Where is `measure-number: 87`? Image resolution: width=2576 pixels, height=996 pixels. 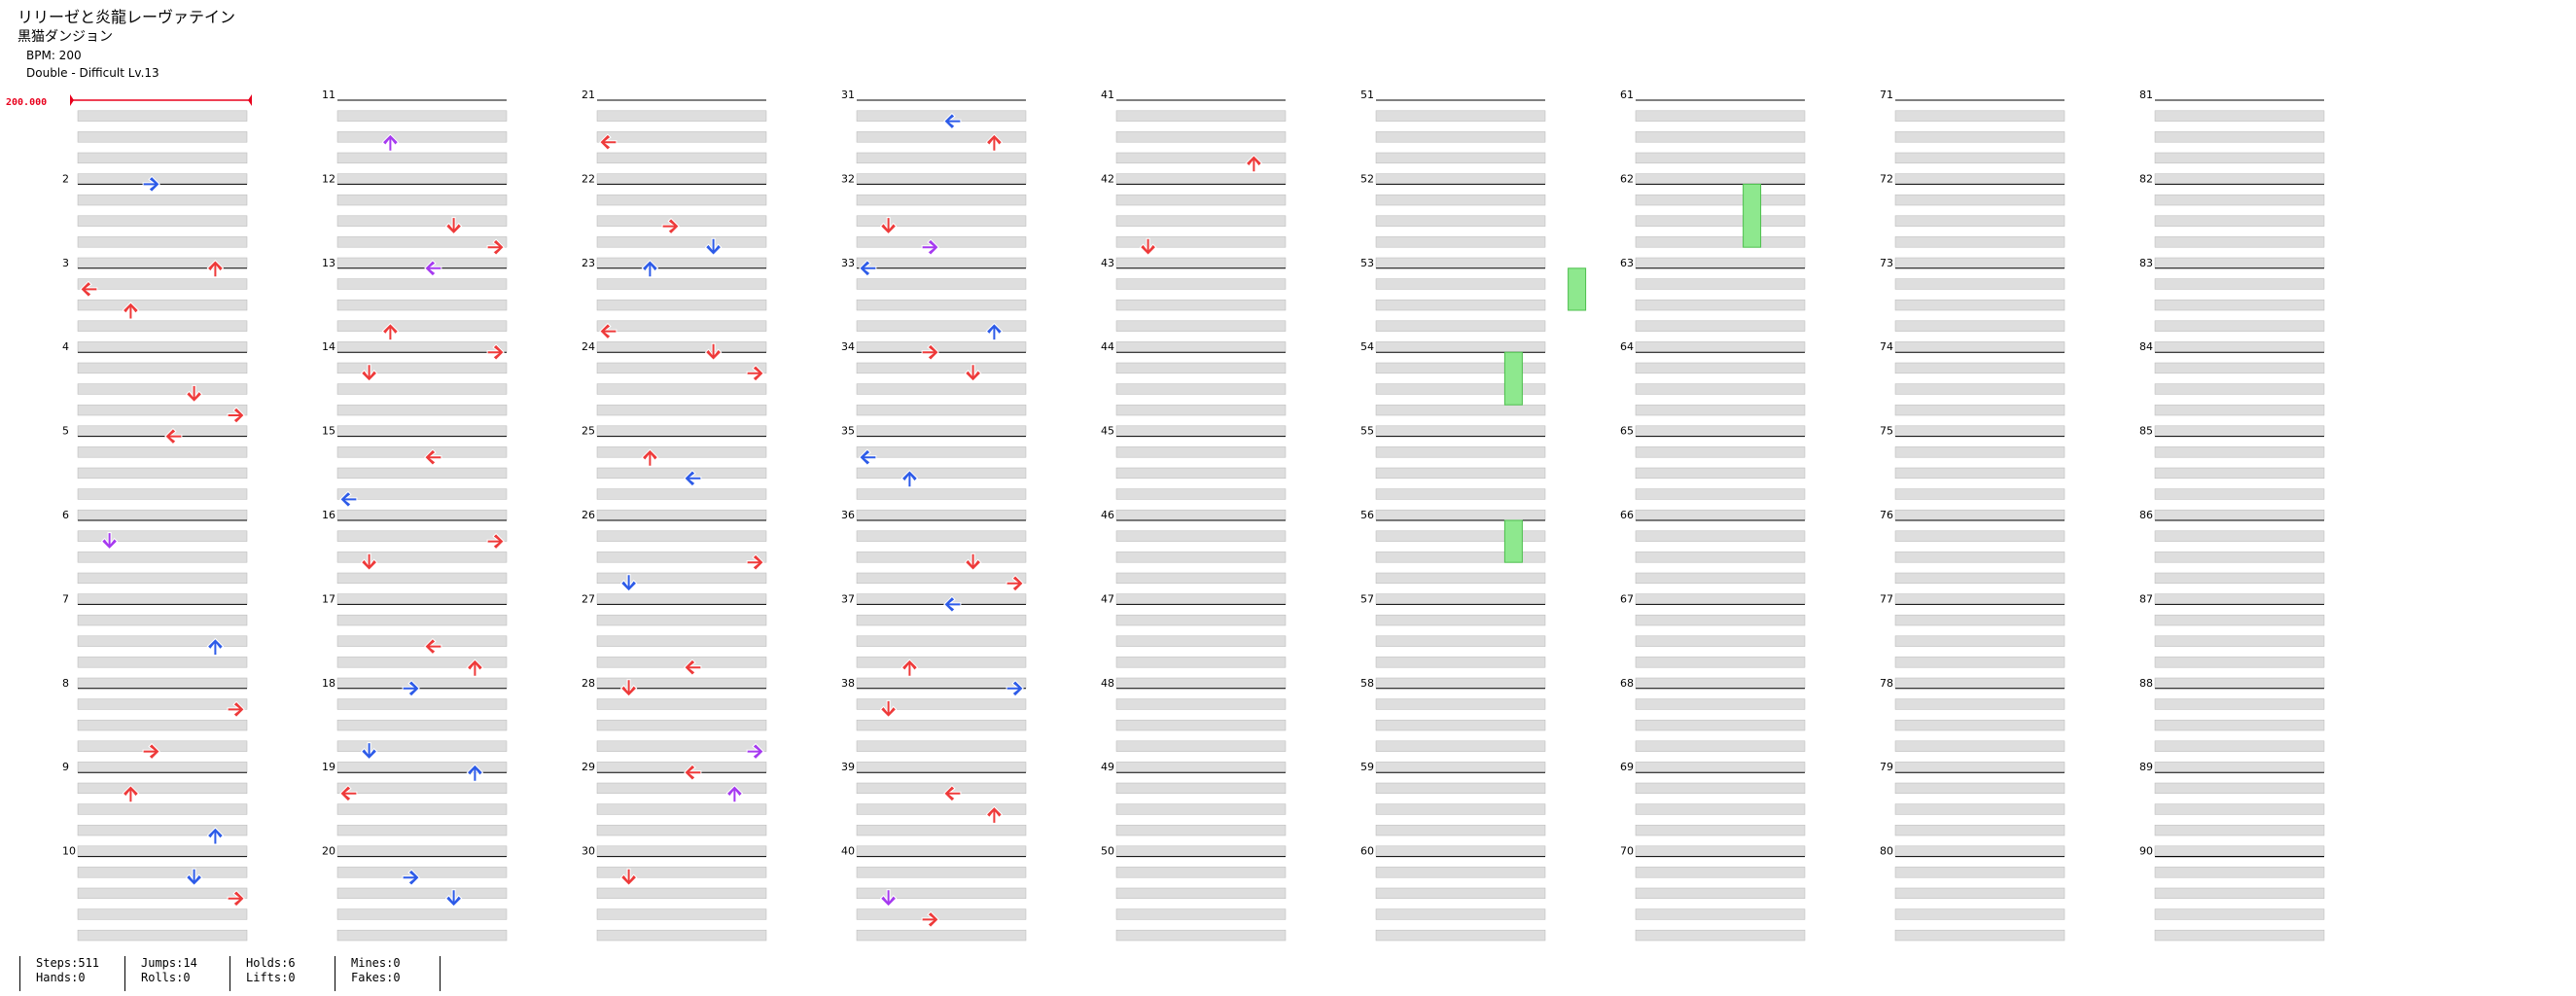
measure-number: 87 is located at coordinates (2146, 598).